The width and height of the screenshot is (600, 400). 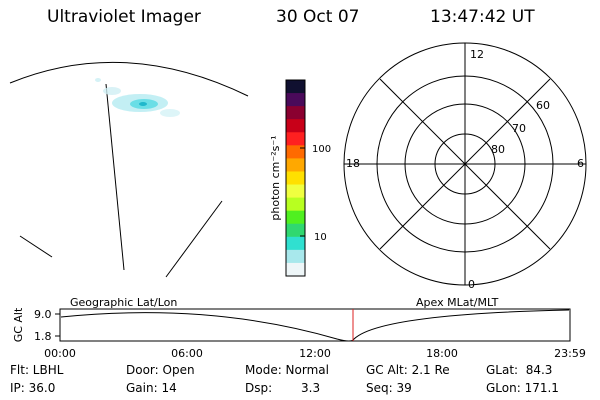 I want to click on colorbar-frame, so click(x=295, y=178).